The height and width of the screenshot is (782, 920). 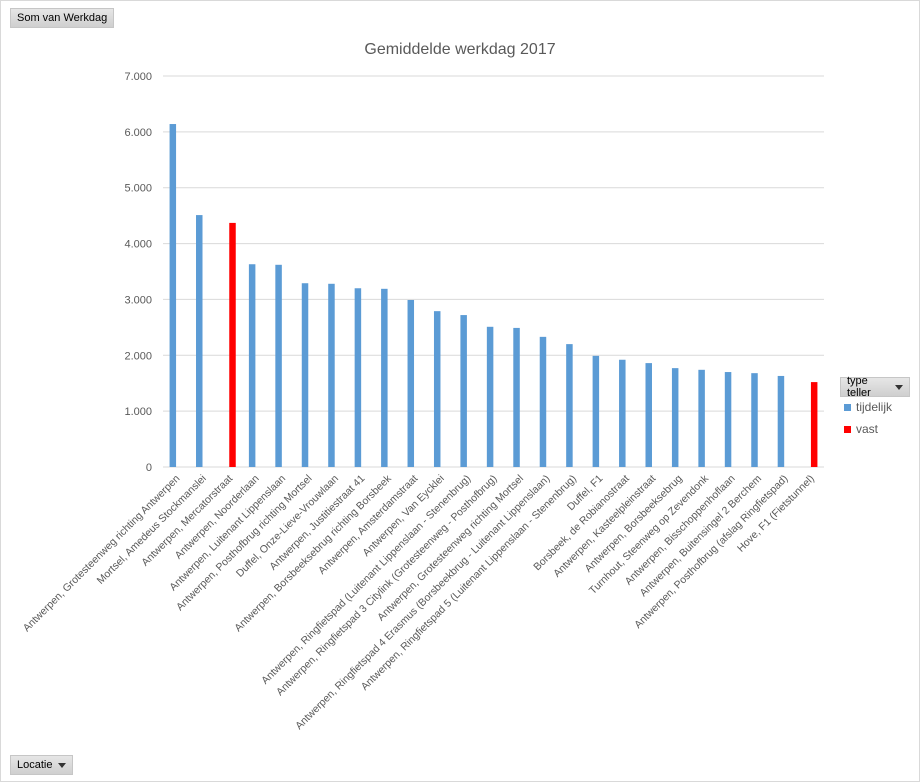 I want to click on y-tick-label: 7.000, so click(x=138, y=77).